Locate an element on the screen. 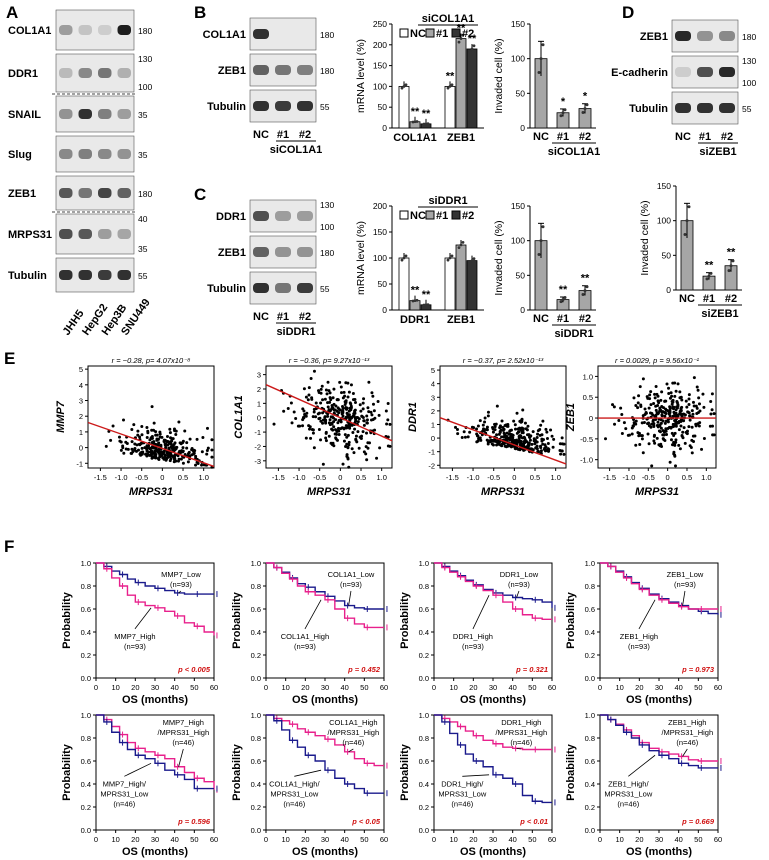  mw-marker: 130 is located at coordinates (749, 61).